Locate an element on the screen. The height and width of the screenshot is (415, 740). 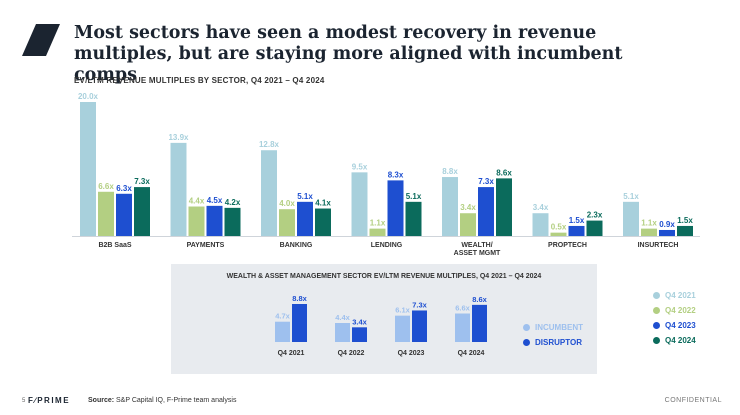
data-label: 7.3x is located at coordinates (486, 181).